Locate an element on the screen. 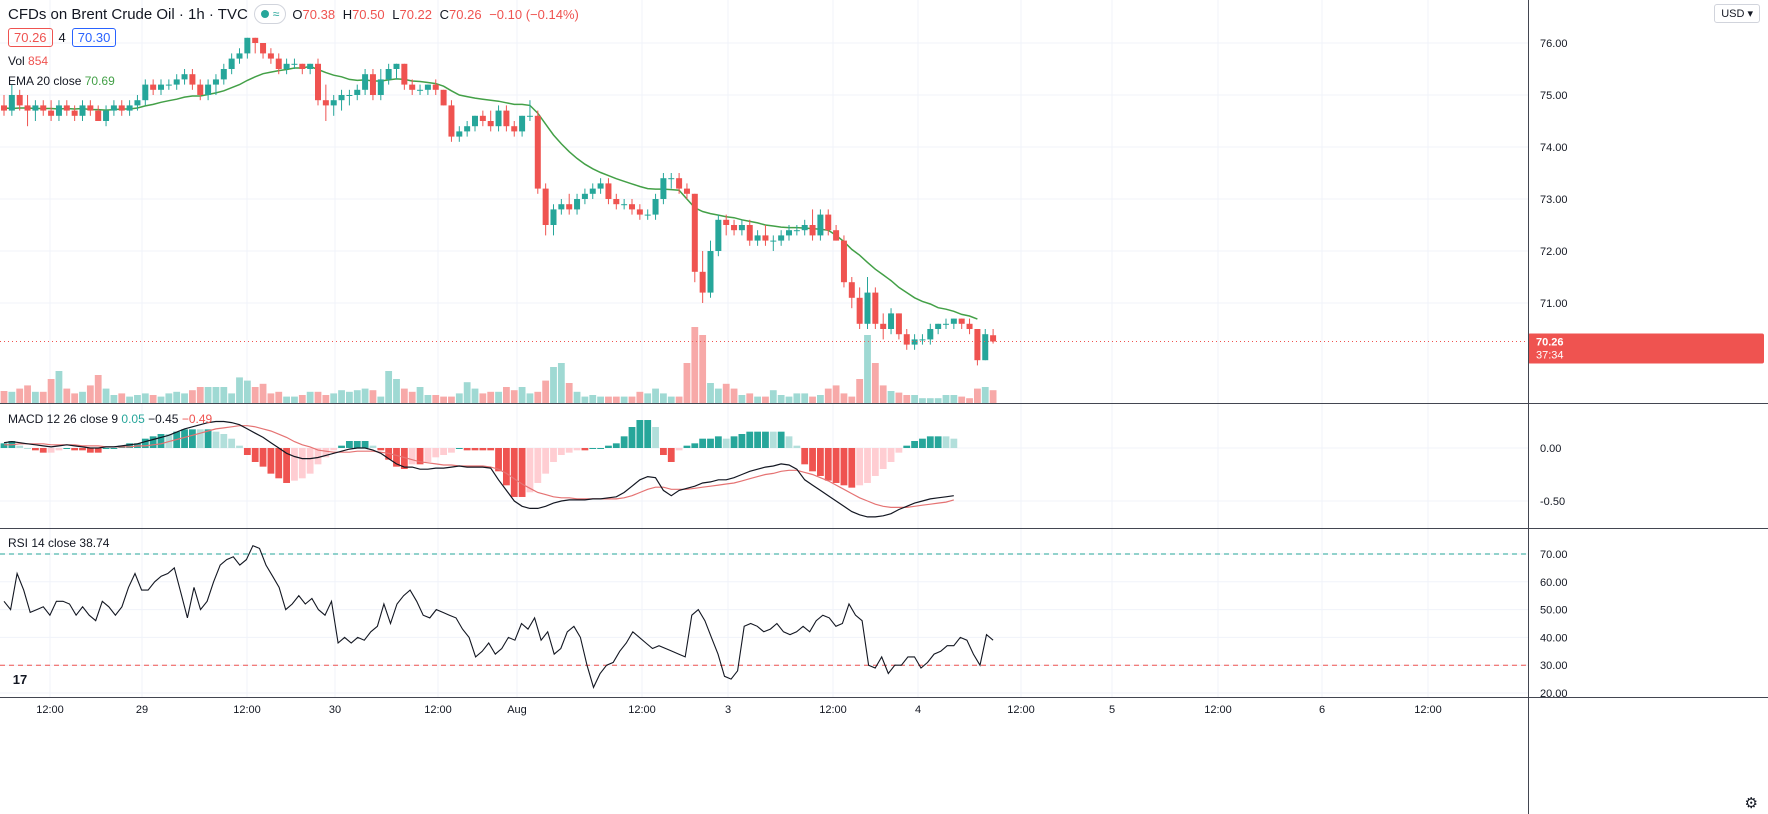 This screenshot has height=814, width=1768. gear-icon: ⚙ is located at coordinates (1751, 803).